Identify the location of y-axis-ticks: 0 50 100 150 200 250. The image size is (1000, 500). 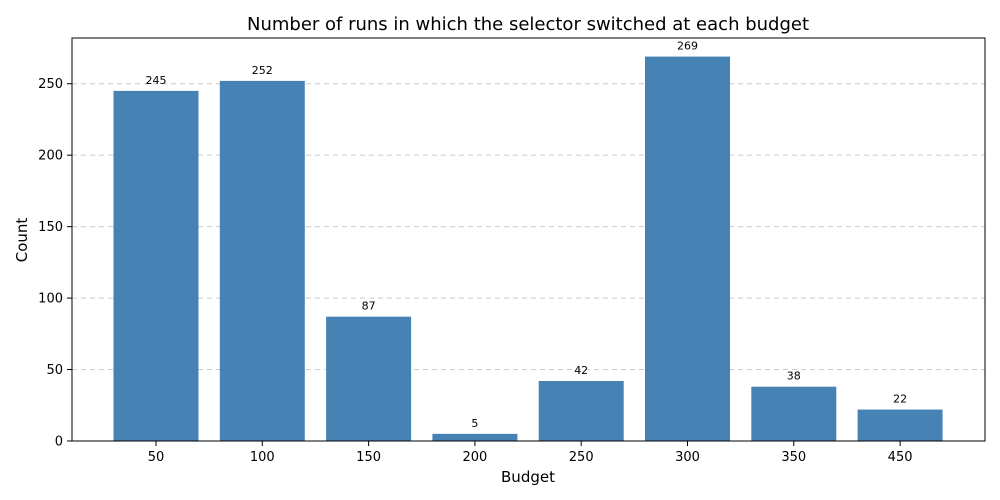
(55, 263).